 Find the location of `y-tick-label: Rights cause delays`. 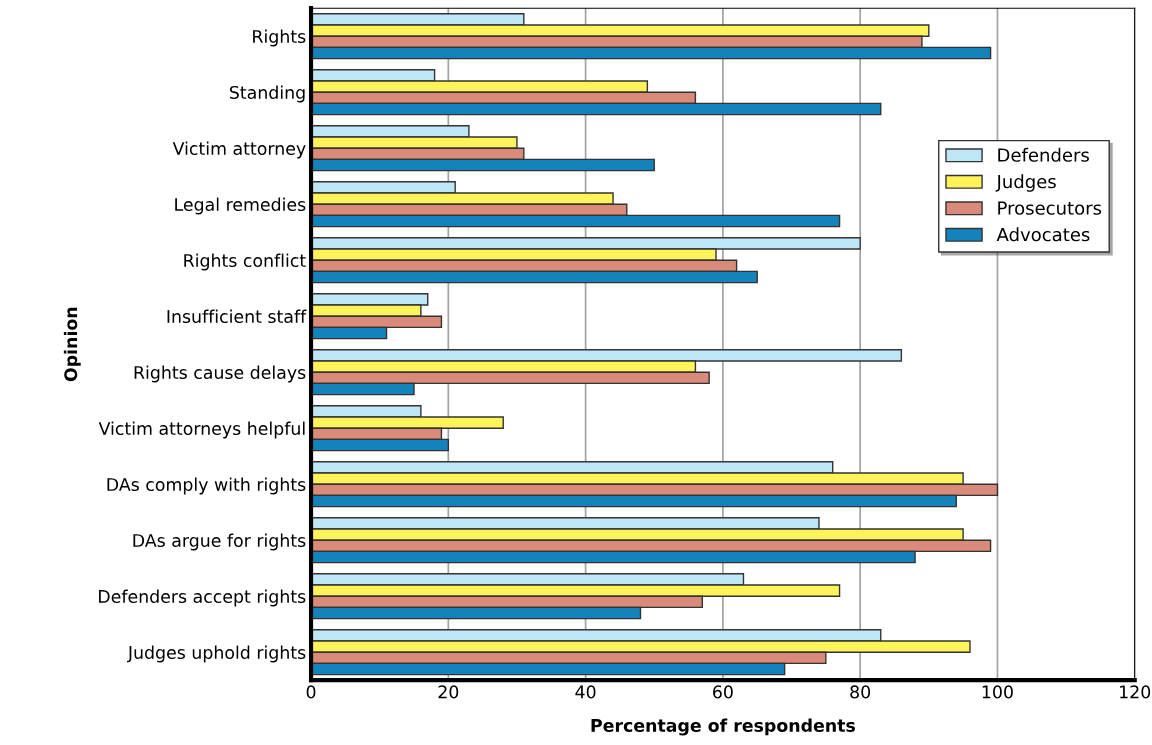

y-tick-label: Rights cause delays is located at coordinates (220, 374).